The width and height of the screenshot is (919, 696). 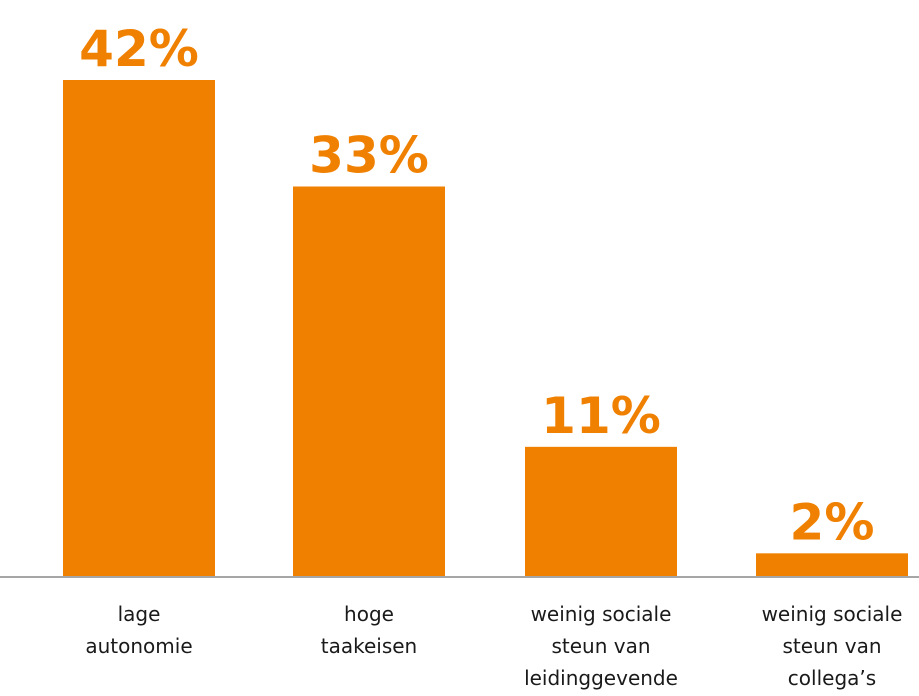 What do you see at coordinates (369, 156) in the screenshot?
I see `bar-value-label-2: 33%` at bounding box center [369, 156].